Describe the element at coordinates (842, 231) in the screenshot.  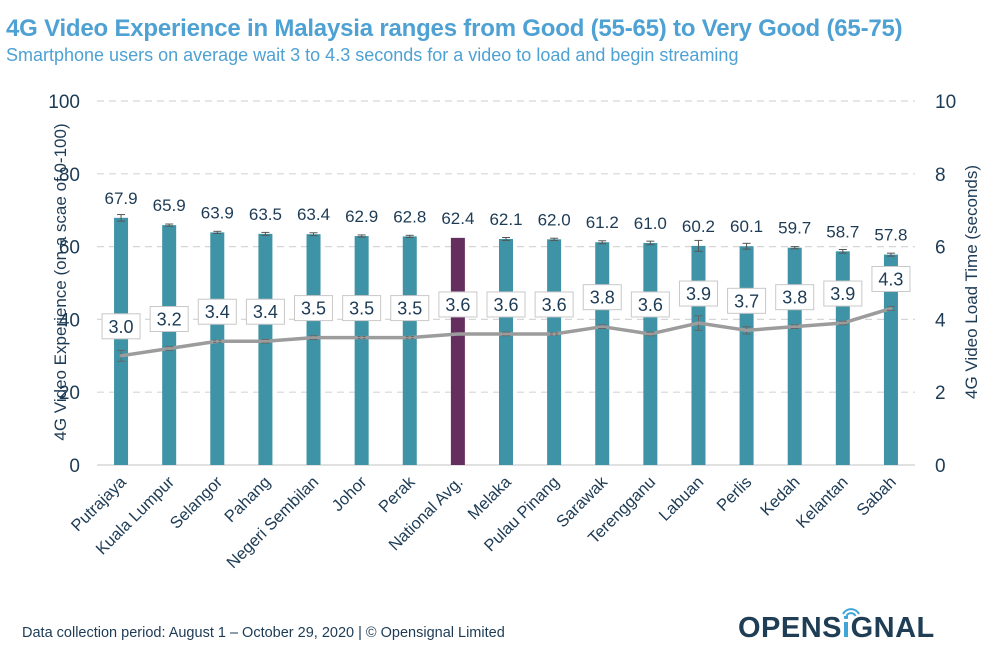
I see `bar-value-label: 58.7` at that location.